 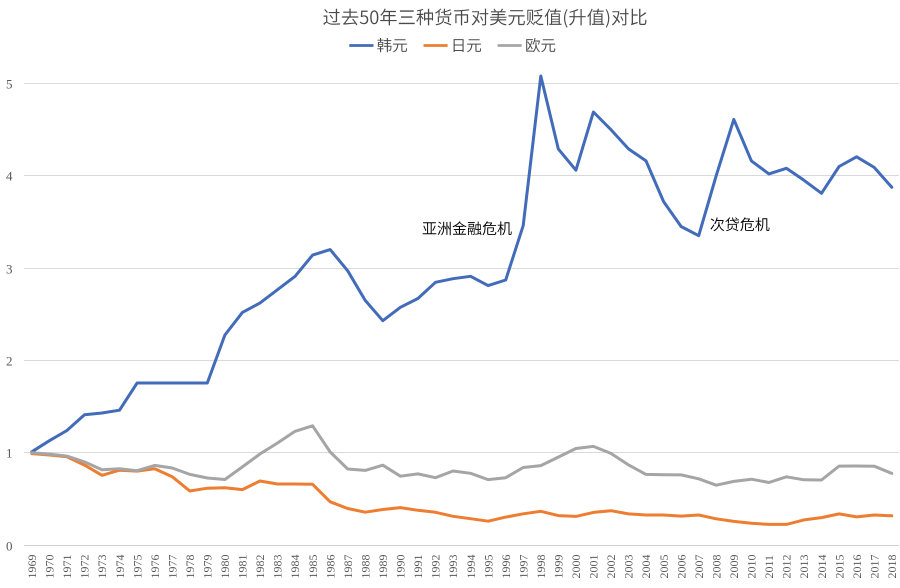 What do you see at coordinates (330, 567) in the screenshot?
I see `svg-text: 1986` at bounding box center [330, 567].